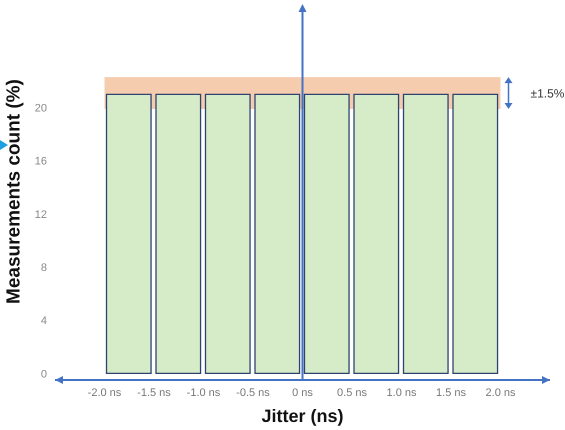  I want to click on y-tick-label: 16, so click(40, 162).